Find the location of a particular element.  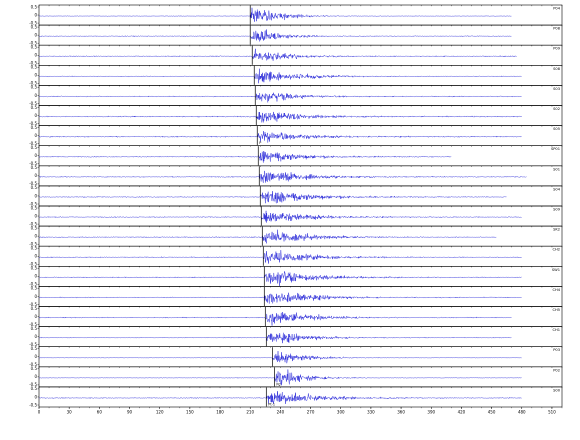

station-label: S03 is located at coordinates (556, 89).